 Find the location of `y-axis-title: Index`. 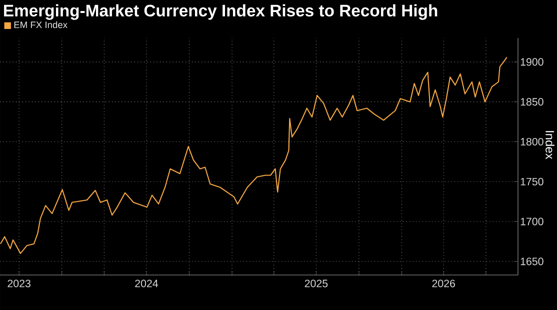

y-axis-title: Index is located at coordinates (550, 145).